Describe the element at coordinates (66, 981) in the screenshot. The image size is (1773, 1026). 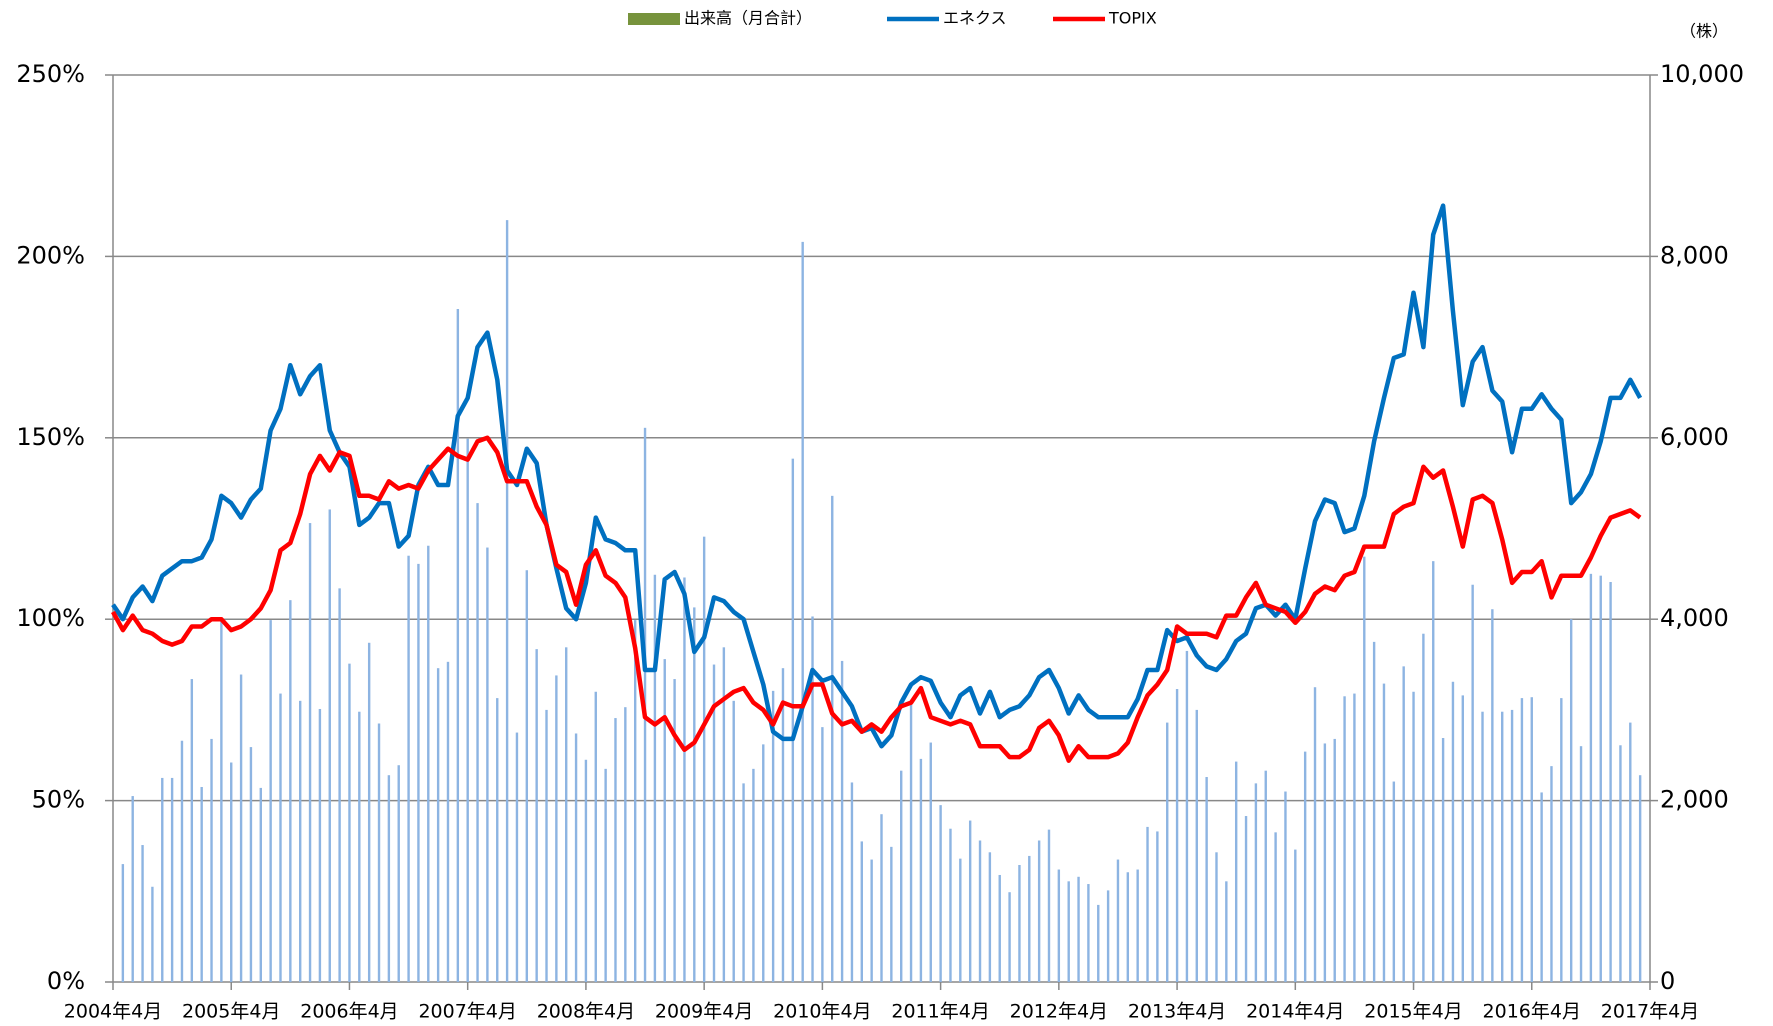
I see `y-tick-label: 0%` at that location.